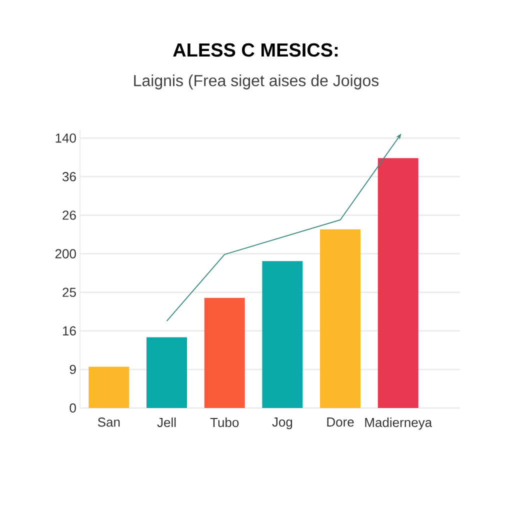  What do you see at coordinates (69, 215) in the screenshot?
I see `text: 26` at bounding box center [69, 215].